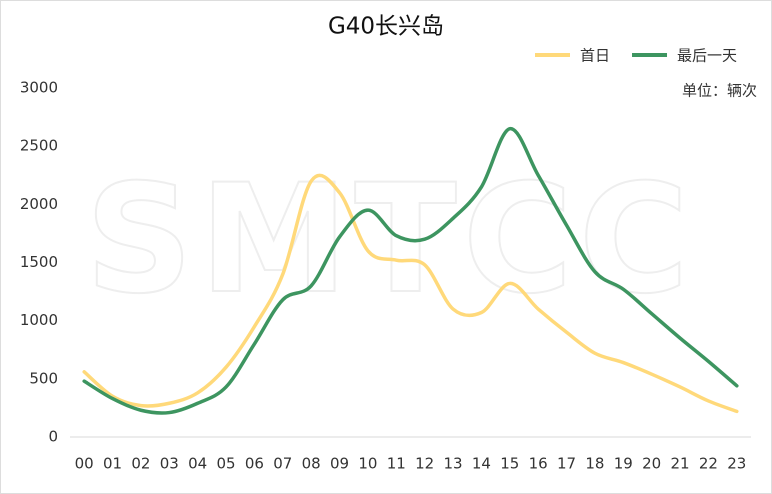 The width and height of the screenshot is (772, 494). I want to click on x-tick-label: 14, so click(481, 464).